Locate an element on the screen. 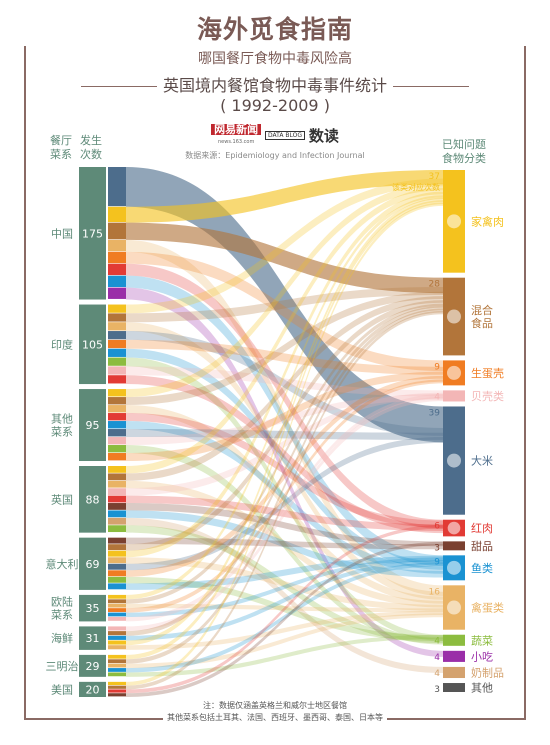 This screenshot has height=745, width=550. brand-bar: 网易新闻 news.163.com DATA BLOG 数读 is located at coordinates (275, 134).